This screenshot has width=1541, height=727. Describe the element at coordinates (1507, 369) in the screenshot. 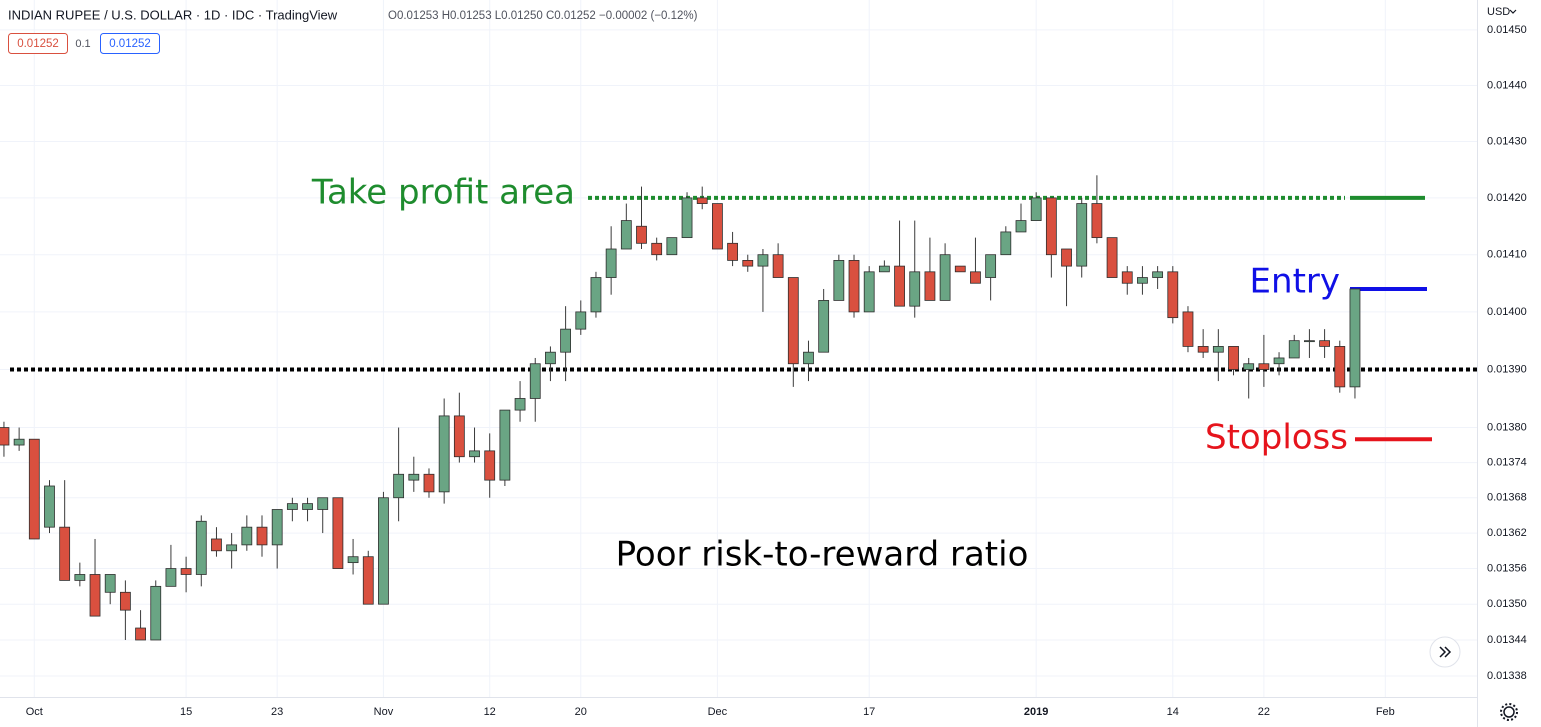

I see `y-tick-label: 0.01390` at that location.